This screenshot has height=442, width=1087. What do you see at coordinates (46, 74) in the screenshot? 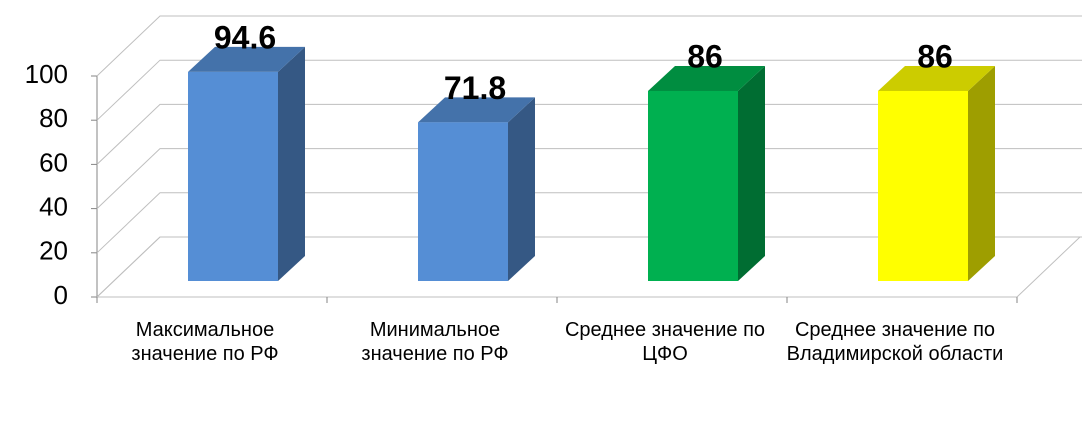
I see `y-tick-label: 100` at bounding box center [46, 74].